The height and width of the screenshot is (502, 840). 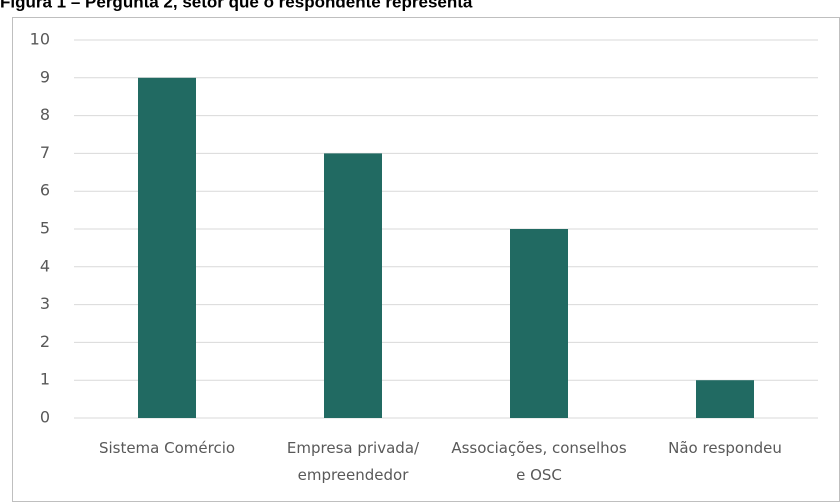 I want to click on y-tick-label: 10, so click(x=40, y=39).